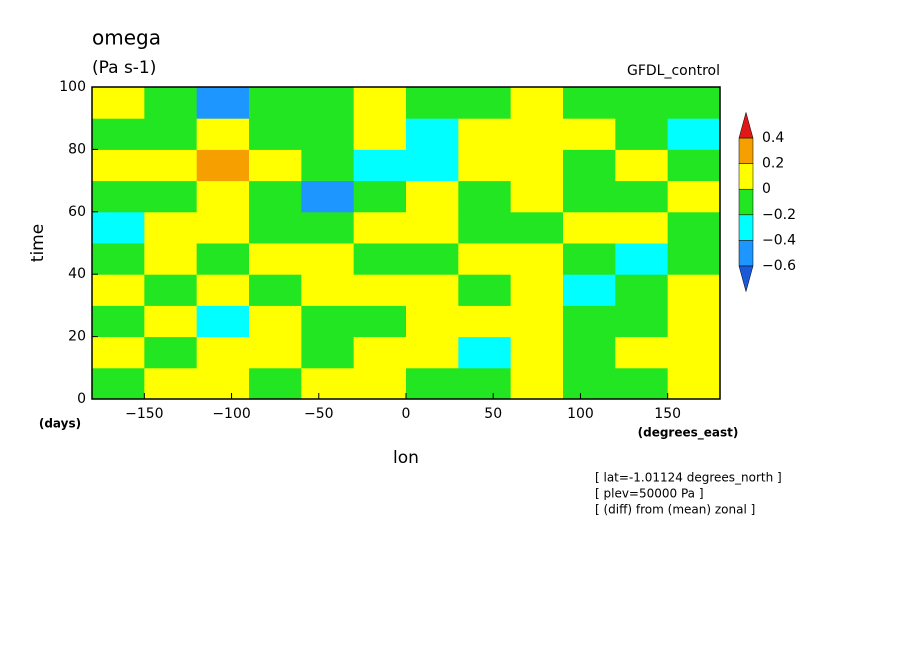 This screenshot has height=654, width=904. I want to click on y-tick-label: 80, so click(77, 149).